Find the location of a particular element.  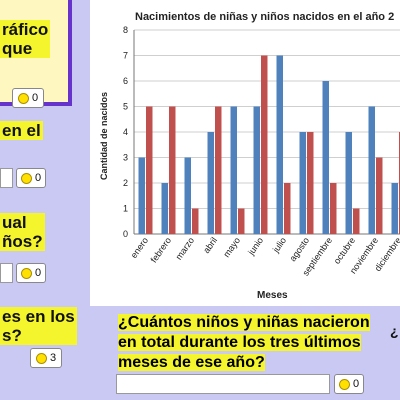

question-4-score: 3 is located at coordinates (53, 358).